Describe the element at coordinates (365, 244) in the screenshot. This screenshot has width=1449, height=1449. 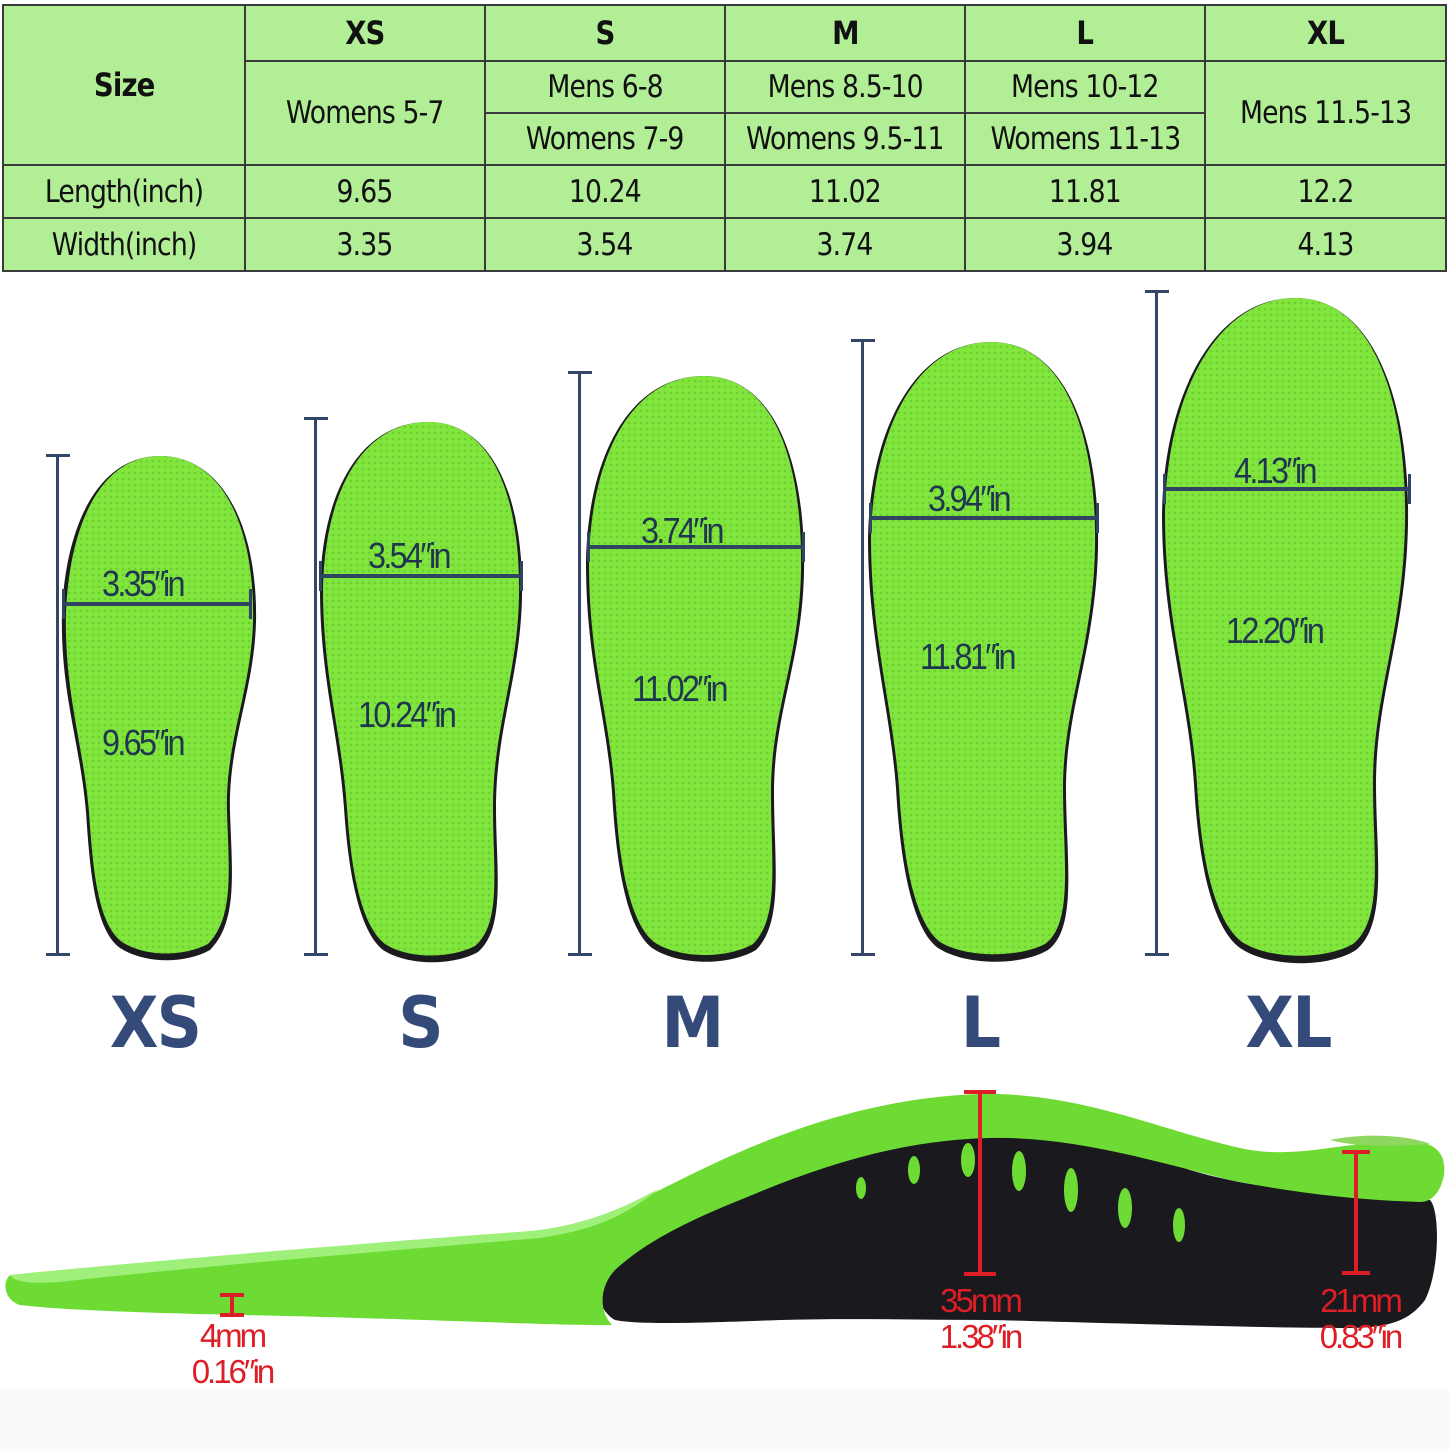
I see `width-xs: 3.35` at that location.